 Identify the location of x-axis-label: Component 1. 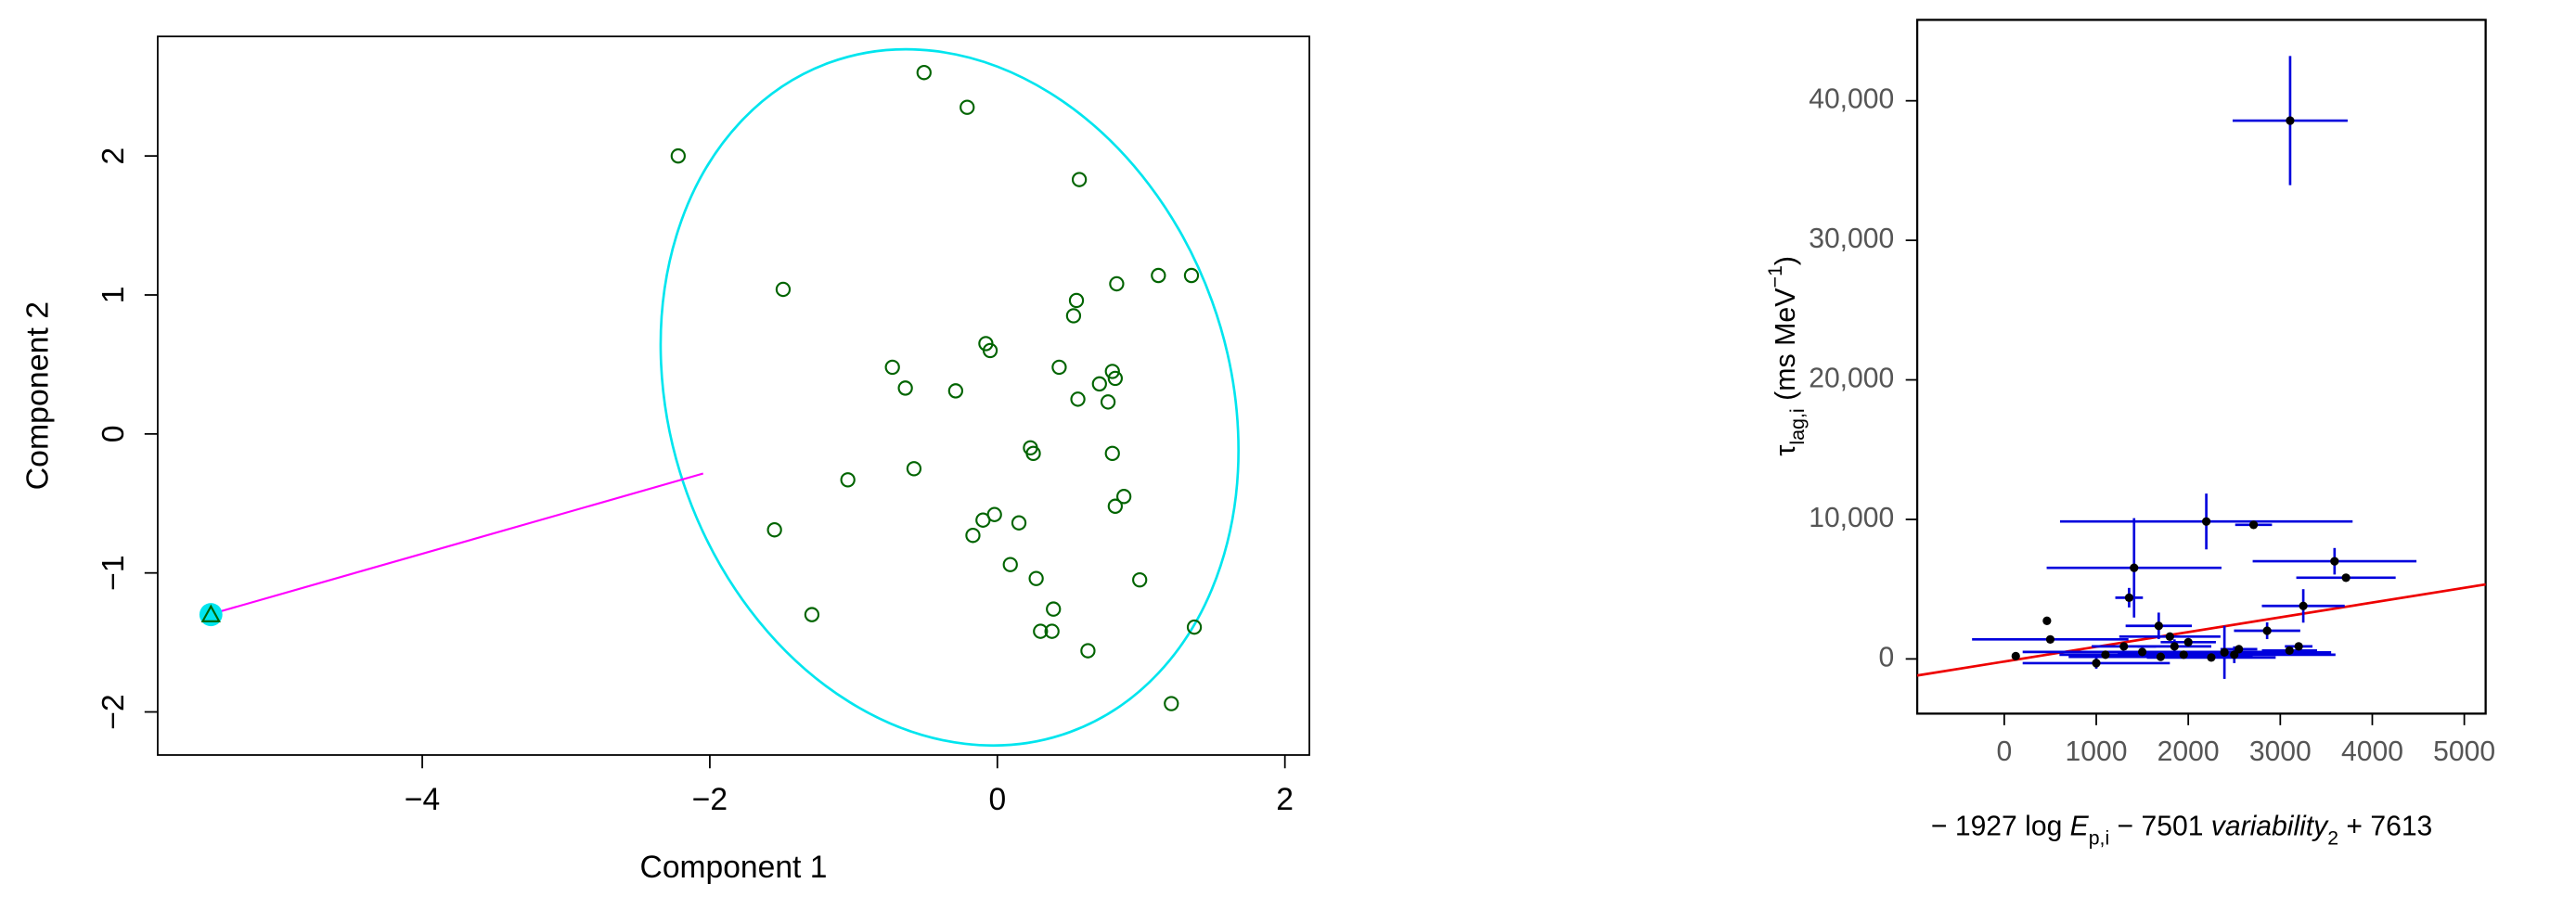
(734, 868).